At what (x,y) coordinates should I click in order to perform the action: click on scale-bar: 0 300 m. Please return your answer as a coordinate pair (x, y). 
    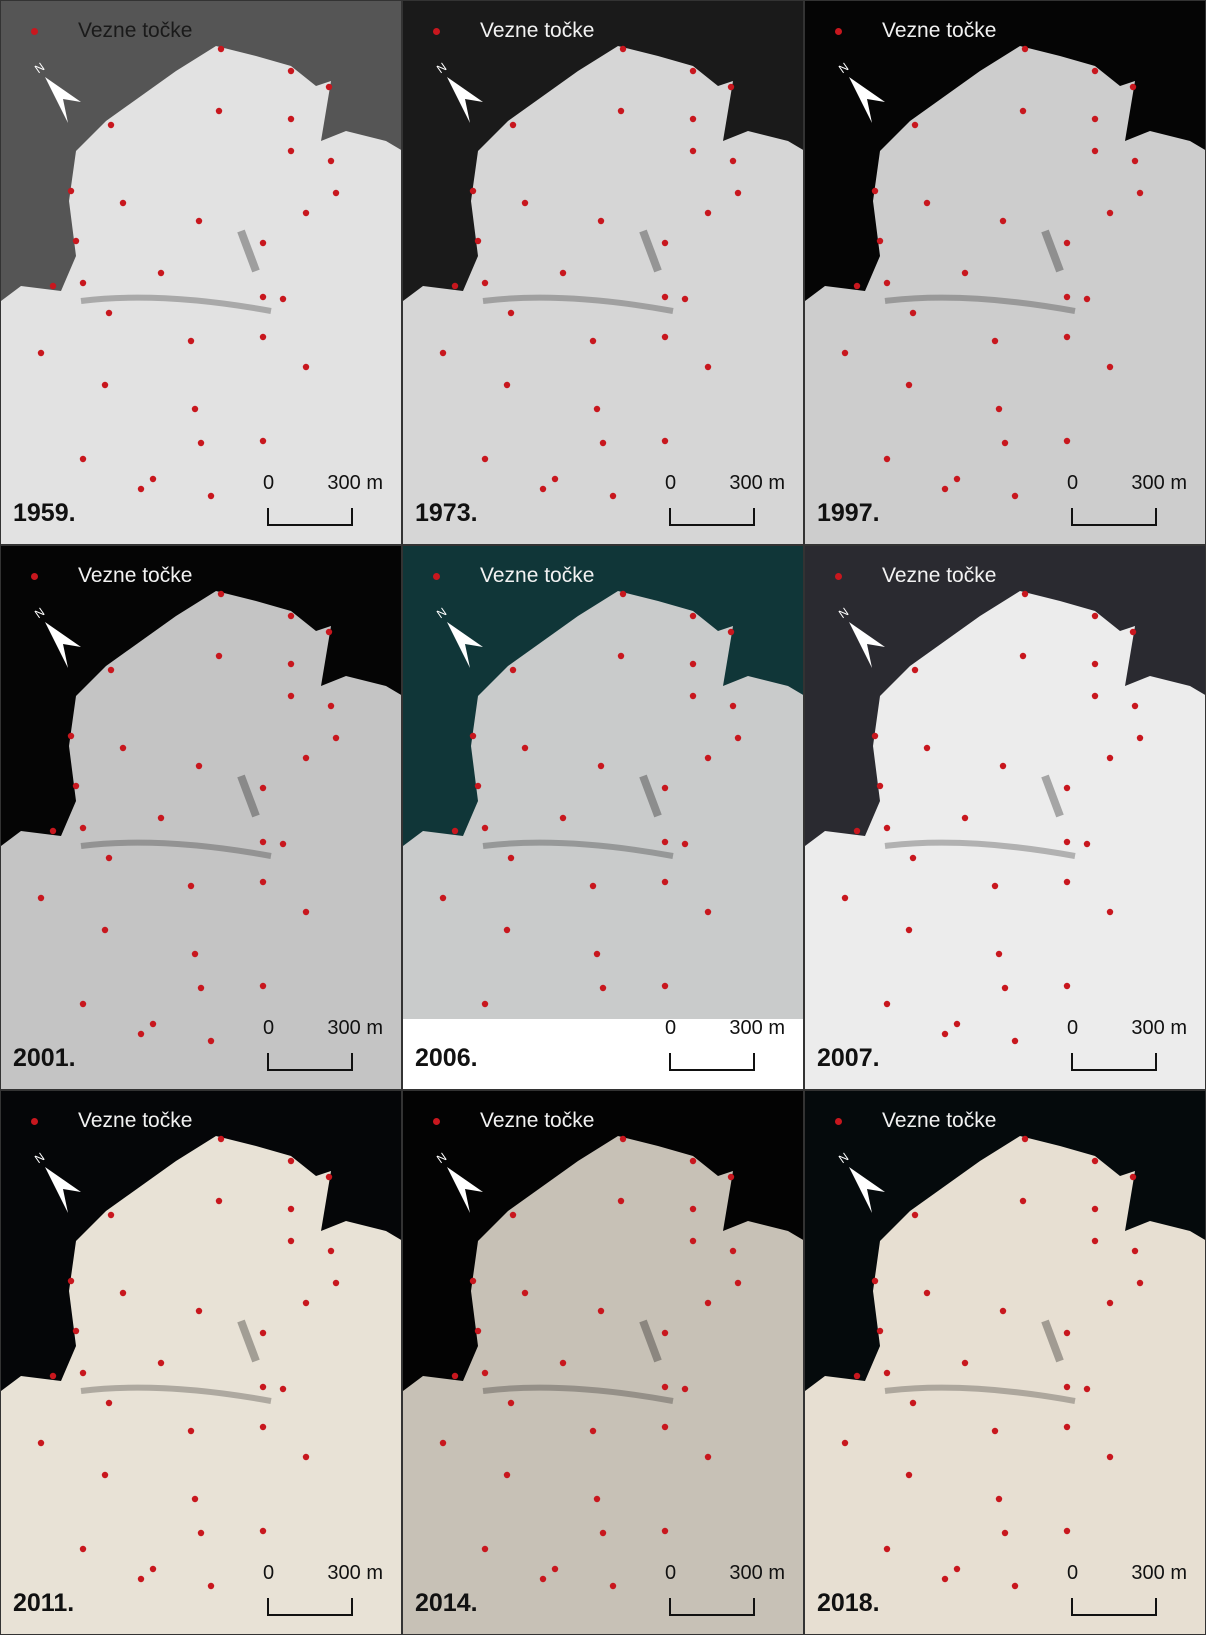
    Looking at the image, I should click on (308, 1047).